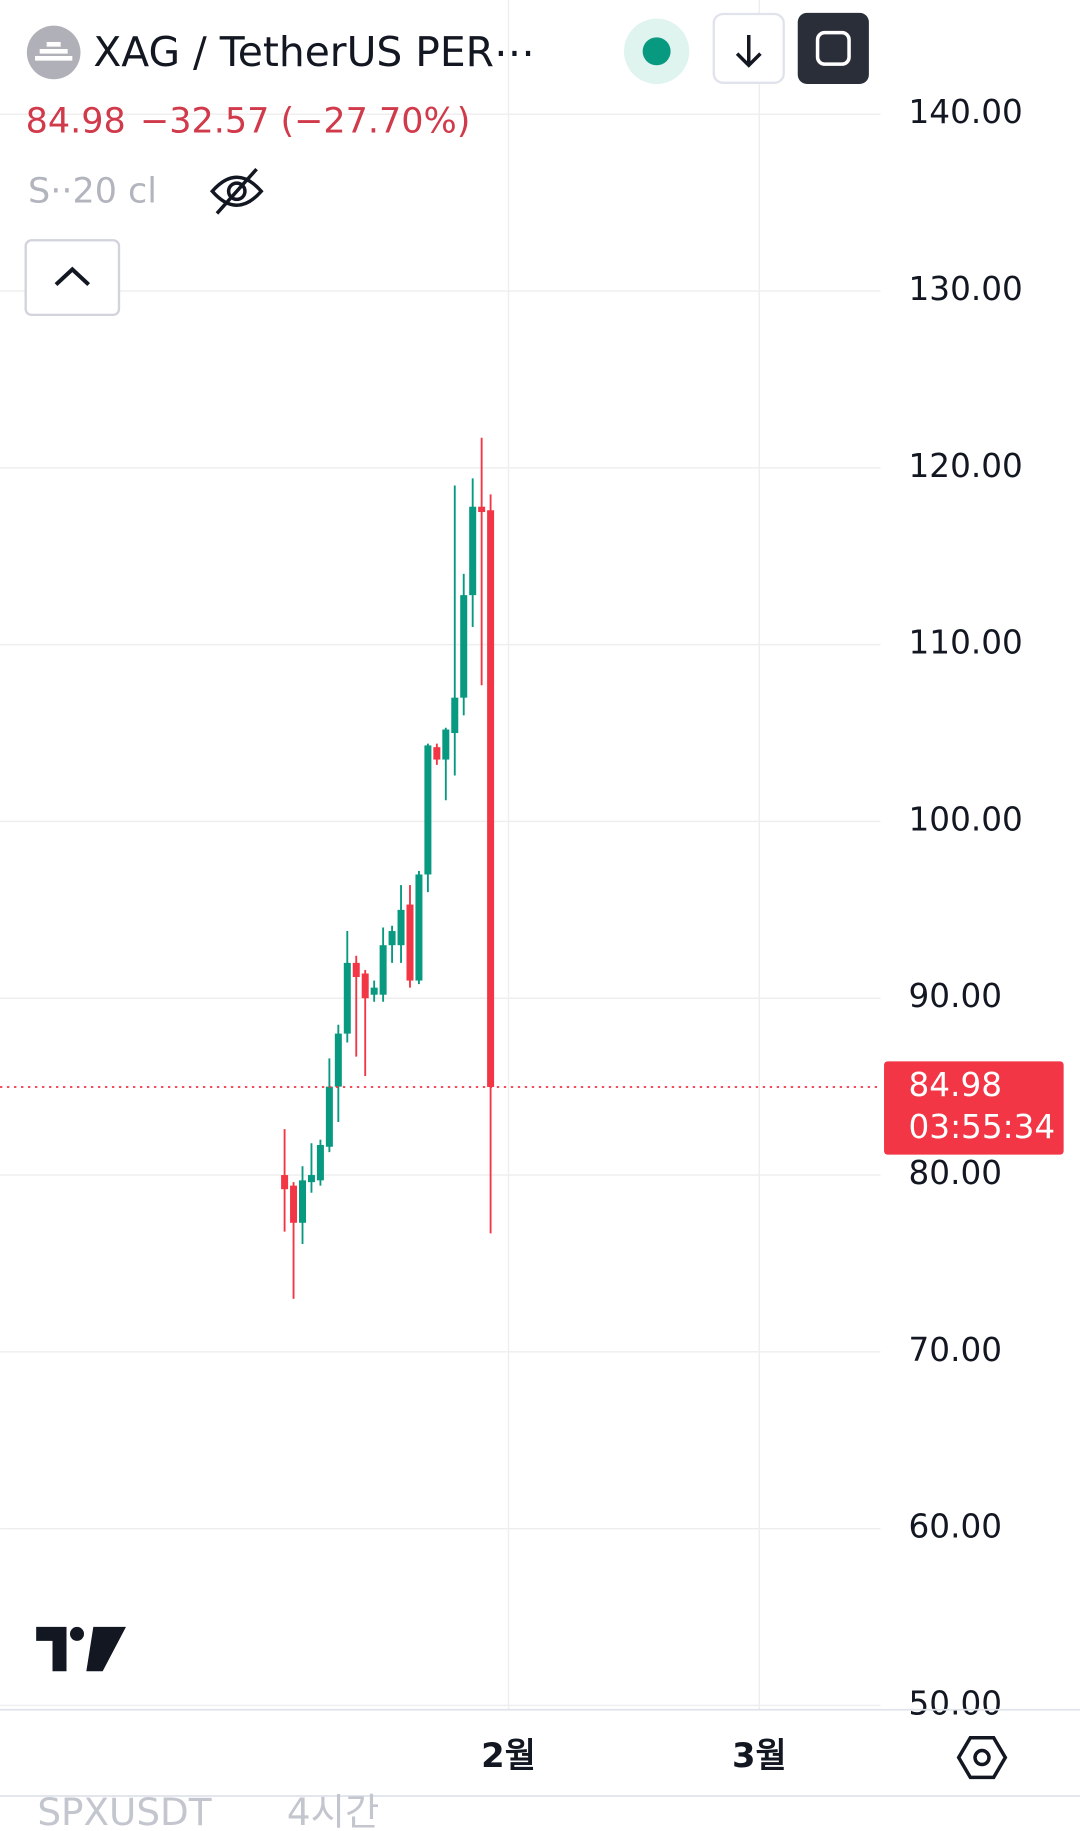 This screenshot has height=1831, width=1080. Describe the element at coordinates (92, 191) in the screenshot. I see `indicator-label: S··20 cl` at that location.